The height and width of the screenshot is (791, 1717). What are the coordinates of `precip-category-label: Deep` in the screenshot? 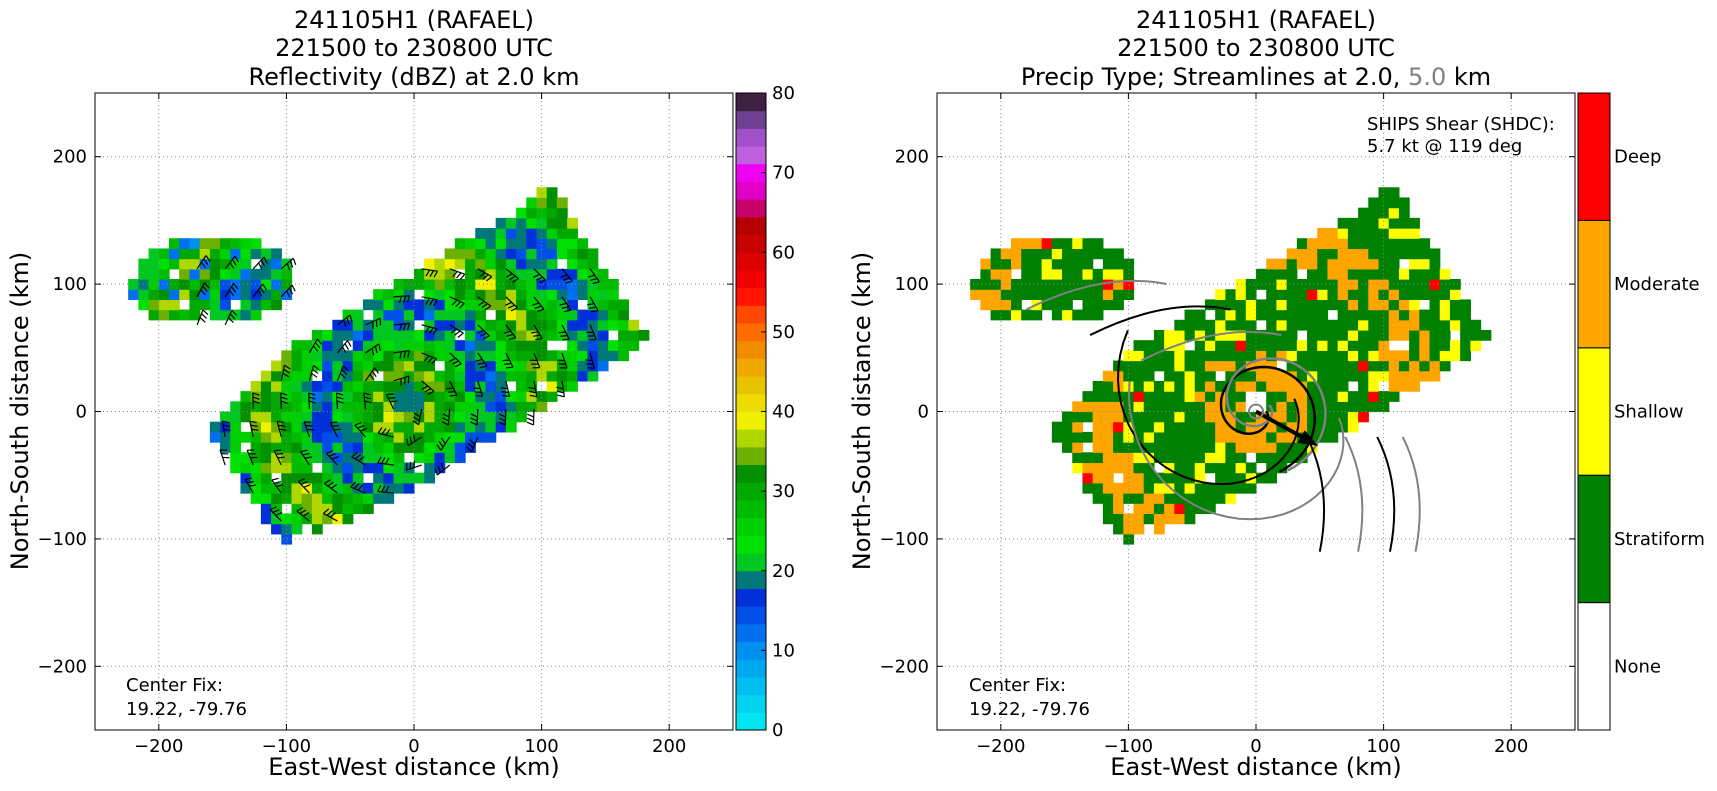 It's located at (1637, 157).